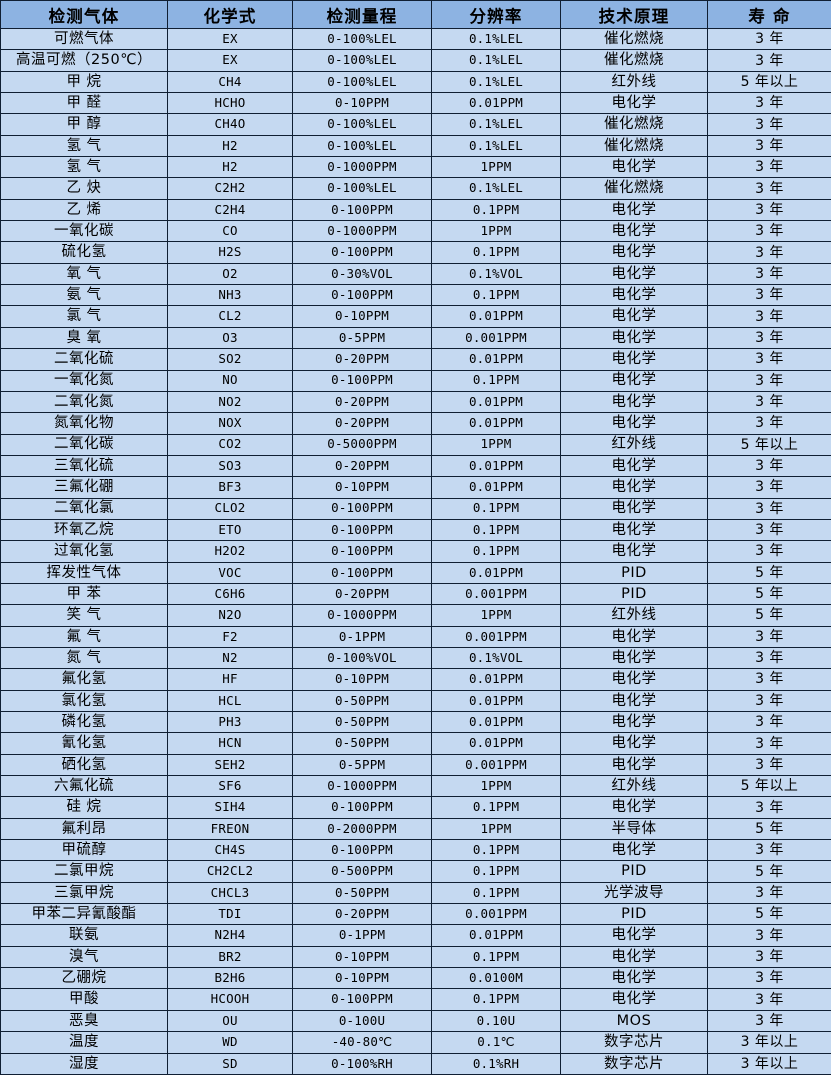 The width and height of the screenshot is (831, 1075). I want to click on column-header-technology: 技术原理, so click(634, 14).